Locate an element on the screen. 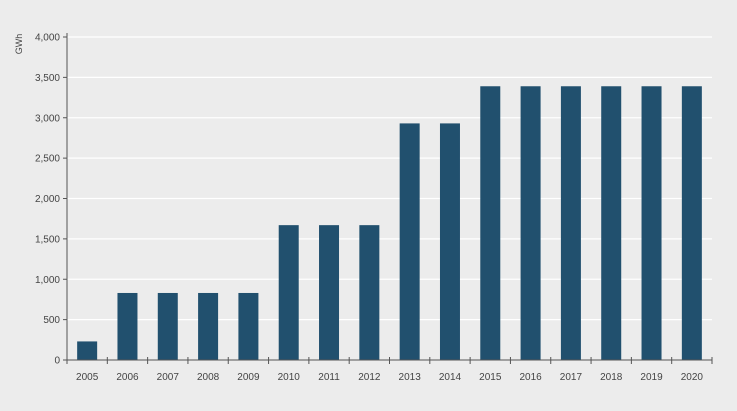 The width and height of the screenshot is (737, 411). x-tick-label: 2012 is located at coordinates (369, 377).